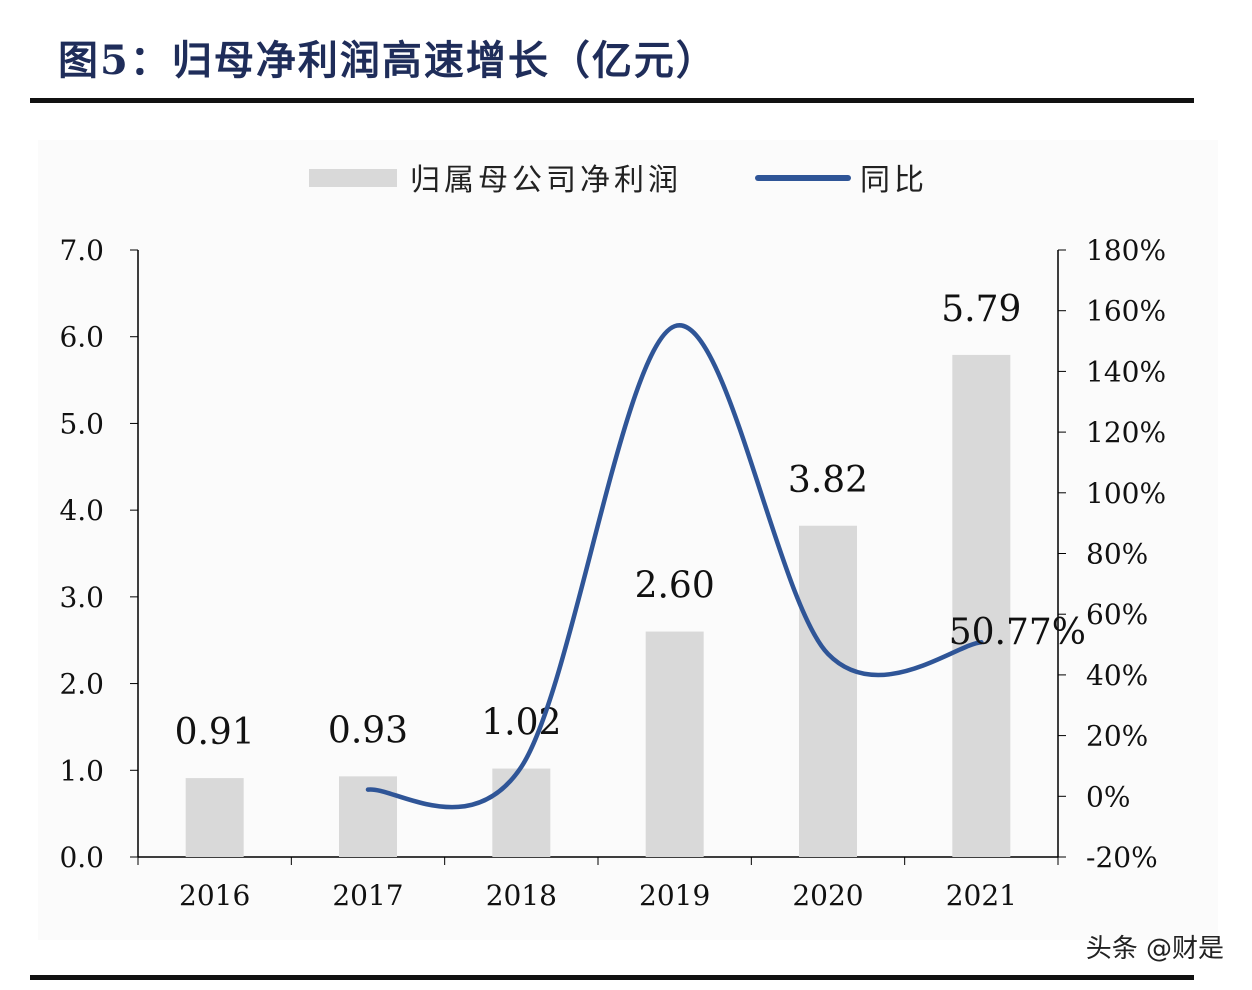 This screenshot has width=1252, height=990. What do you see at coordinates (214, 895) in the screenshot?
I see `x-tick-label: 2016` at bounding box center [214, 895].